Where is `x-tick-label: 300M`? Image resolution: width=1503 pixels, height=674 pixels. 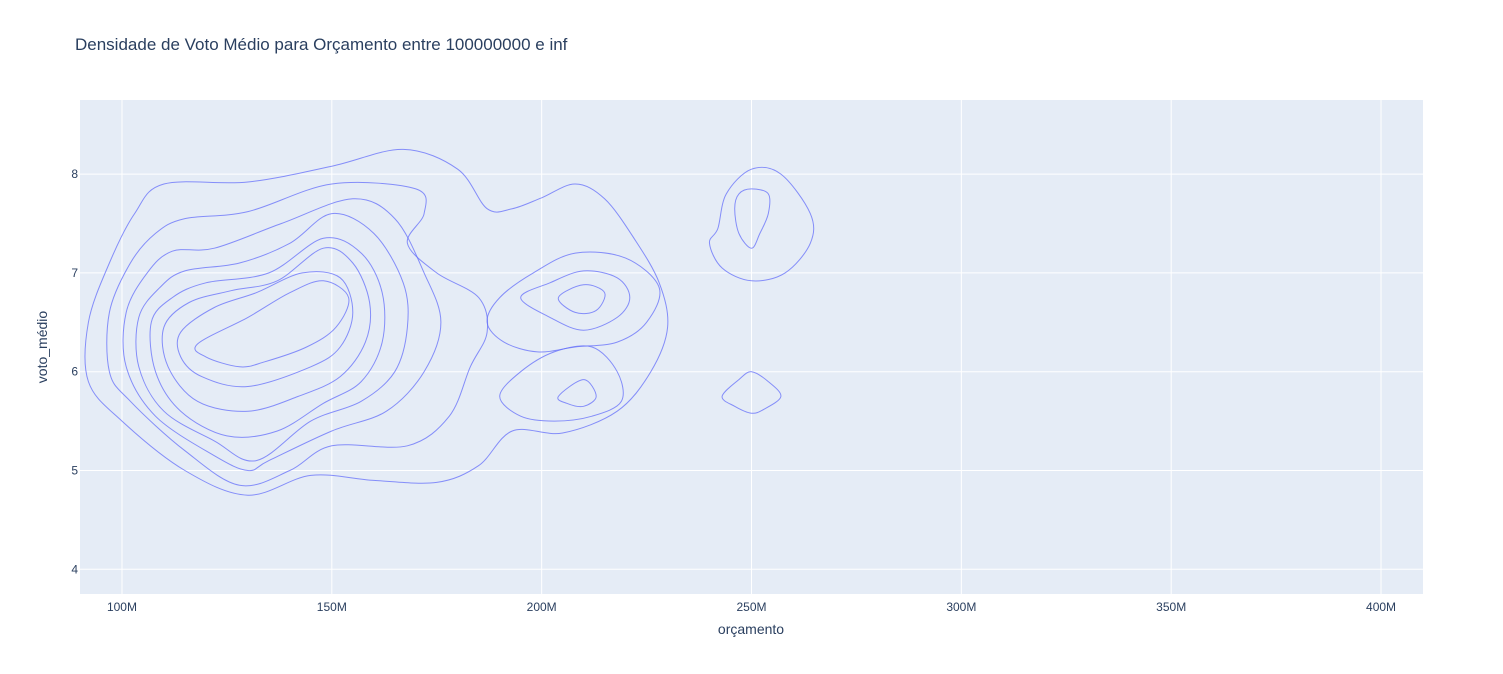 x-tick-label: 300M is located at coordinates (961, 607).